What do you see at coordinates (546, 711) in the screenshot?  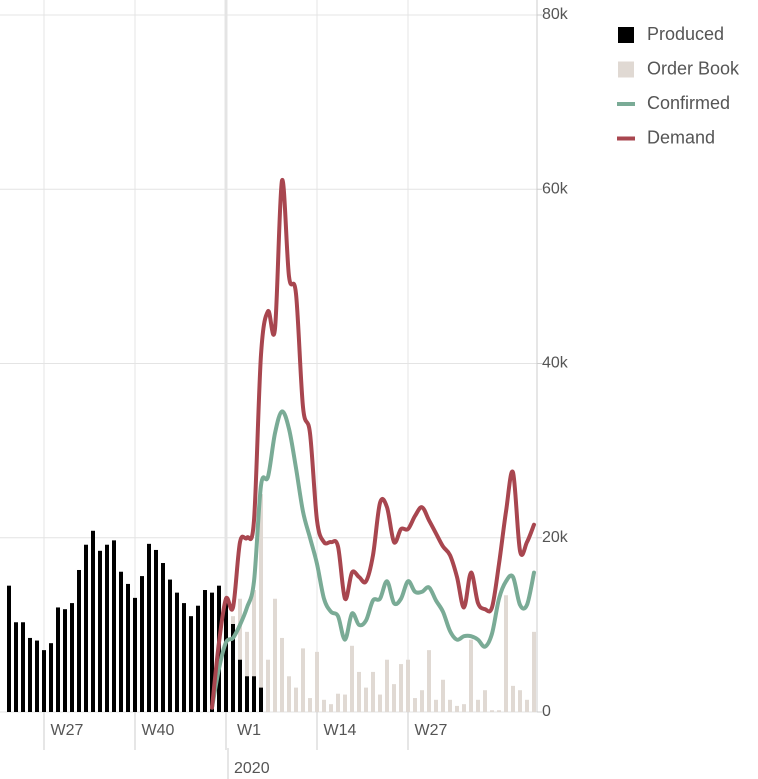 I see `y-tick-label: 0` at bounding box center [546, 711].